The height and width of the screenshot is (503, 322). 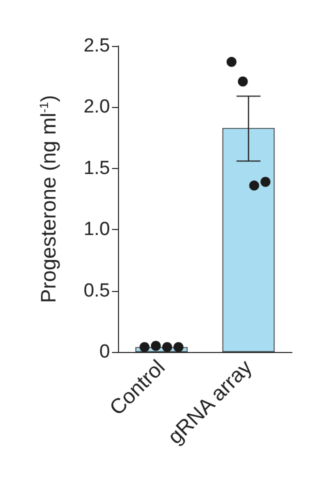 What do you see at coordinates (97, 107) in the screenshot?
I see `y-tick-label: 2.0` at bounding box center [97, 107].